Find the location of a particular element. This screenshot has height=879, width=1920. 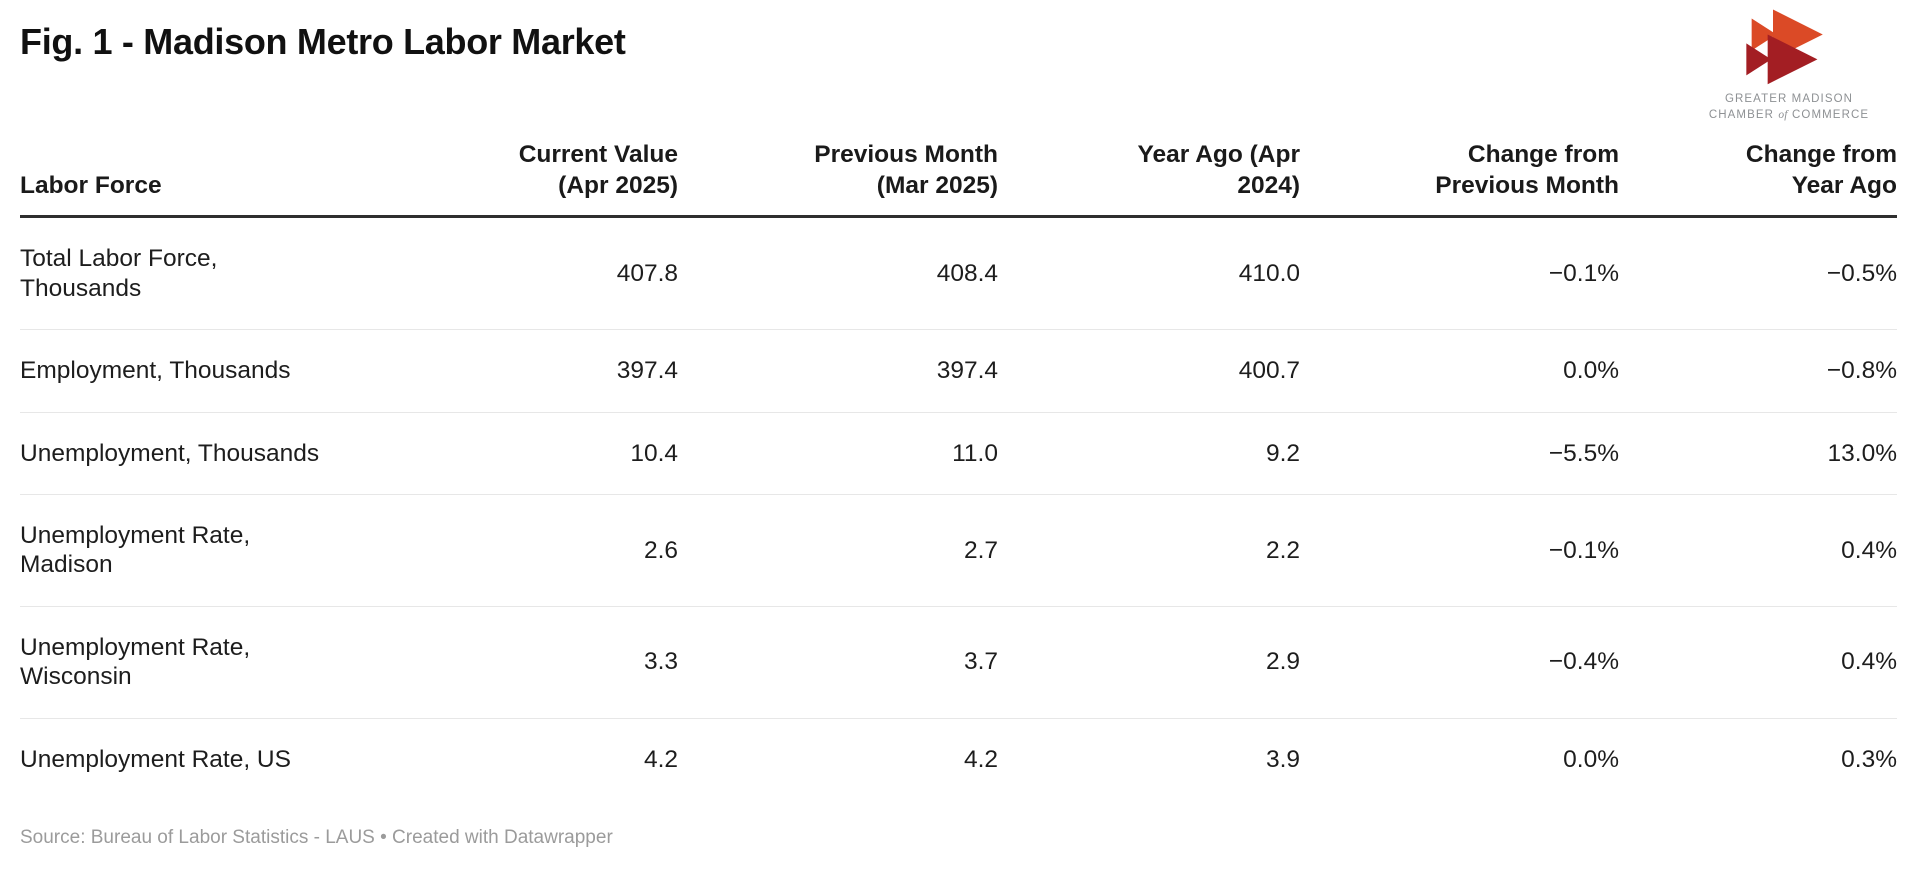

chamber-of-commerce-logo: GREATER MADISON CHAMBER of COMMERCE is located at coordinates (1789, 64).